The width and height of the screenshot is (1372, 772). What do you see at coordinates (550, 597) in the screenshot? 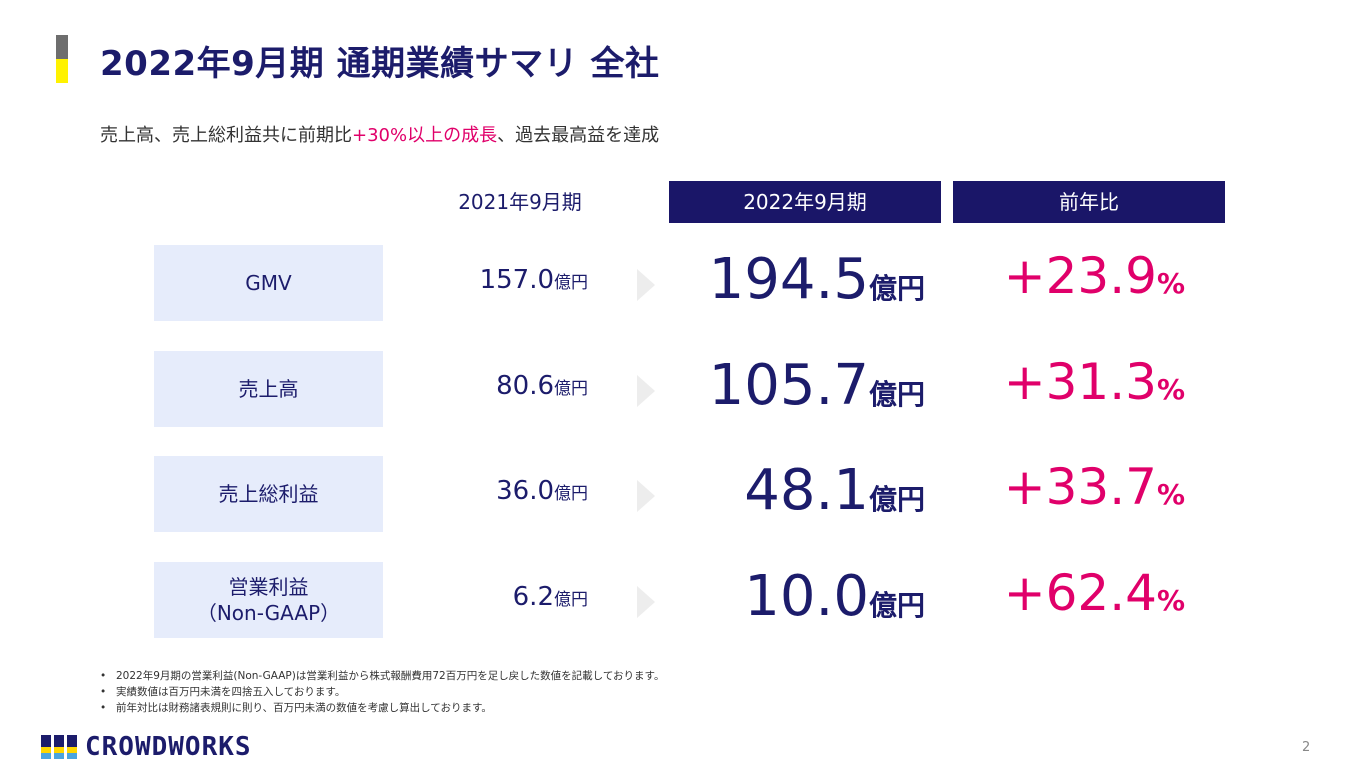
I see `prev-value: 6.2億円` at bounding box center [550, 597].